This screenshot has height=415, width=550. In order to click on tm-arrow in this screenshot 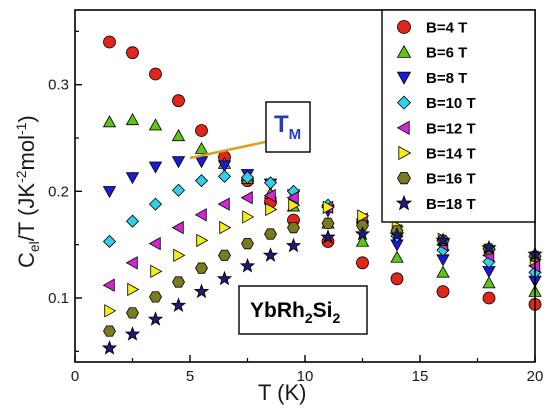, I will do `click(230, 149)`.